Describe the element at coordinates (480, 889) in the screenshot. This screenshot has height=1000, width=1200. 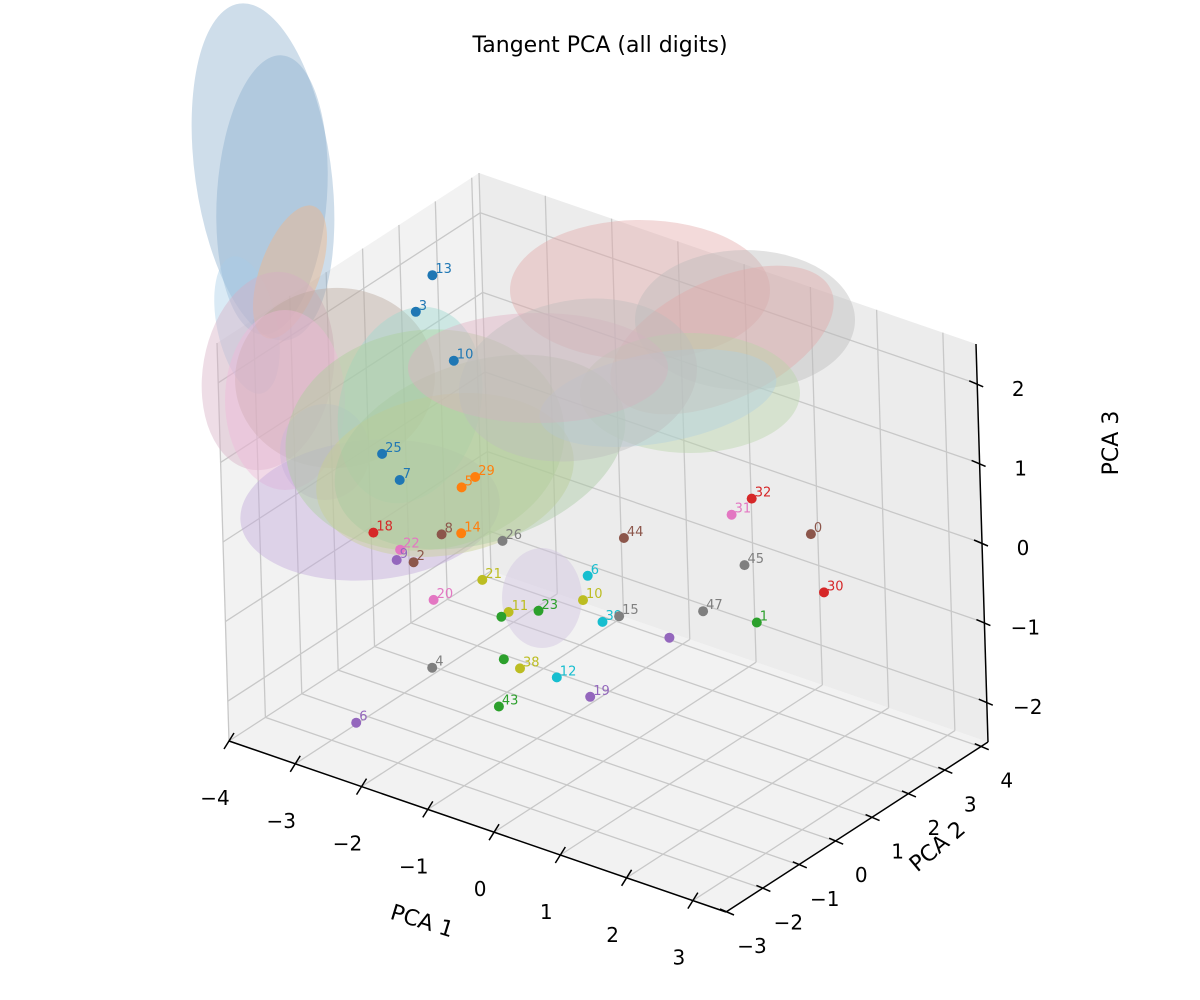
I see `x-tick-label: 0` at that location.